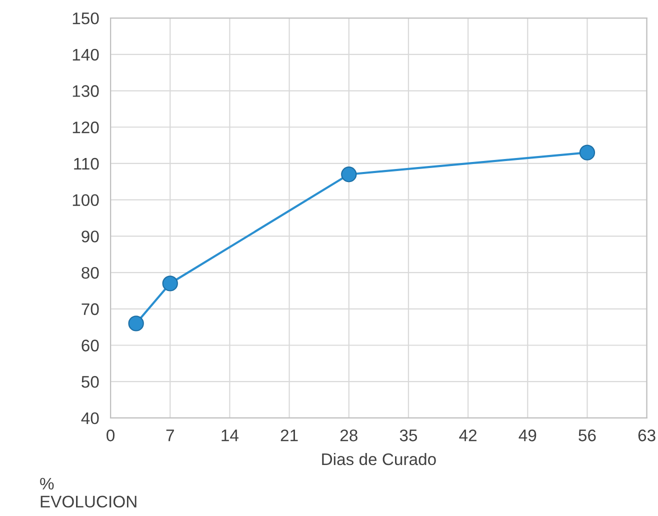 The width and height of the screenshot is (658, 516). Describe the element at coordinates (85, 54) in the screenshot. I see `y-tick-label: 140` at that location.